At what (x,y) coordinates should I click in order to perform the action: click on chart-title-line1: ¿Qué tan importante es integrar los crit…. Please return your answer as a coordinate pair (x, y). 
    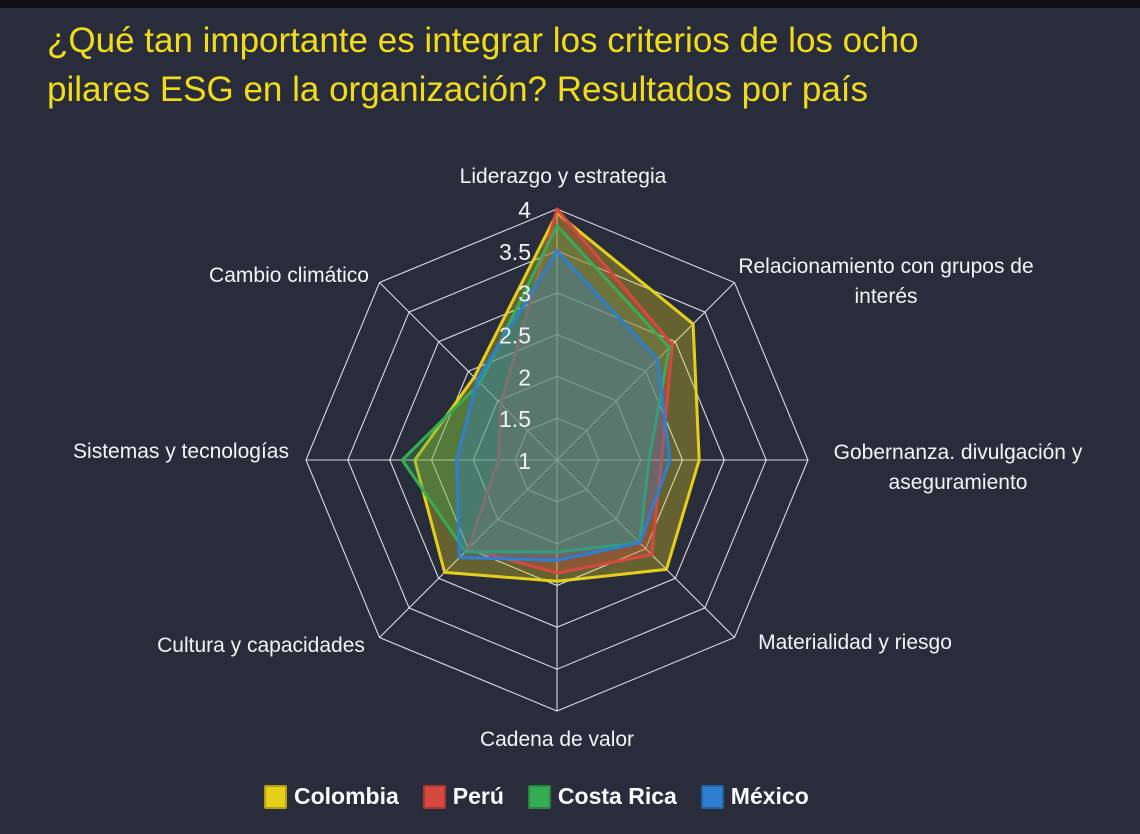
    Looking at the image, I should click on (483, 40).